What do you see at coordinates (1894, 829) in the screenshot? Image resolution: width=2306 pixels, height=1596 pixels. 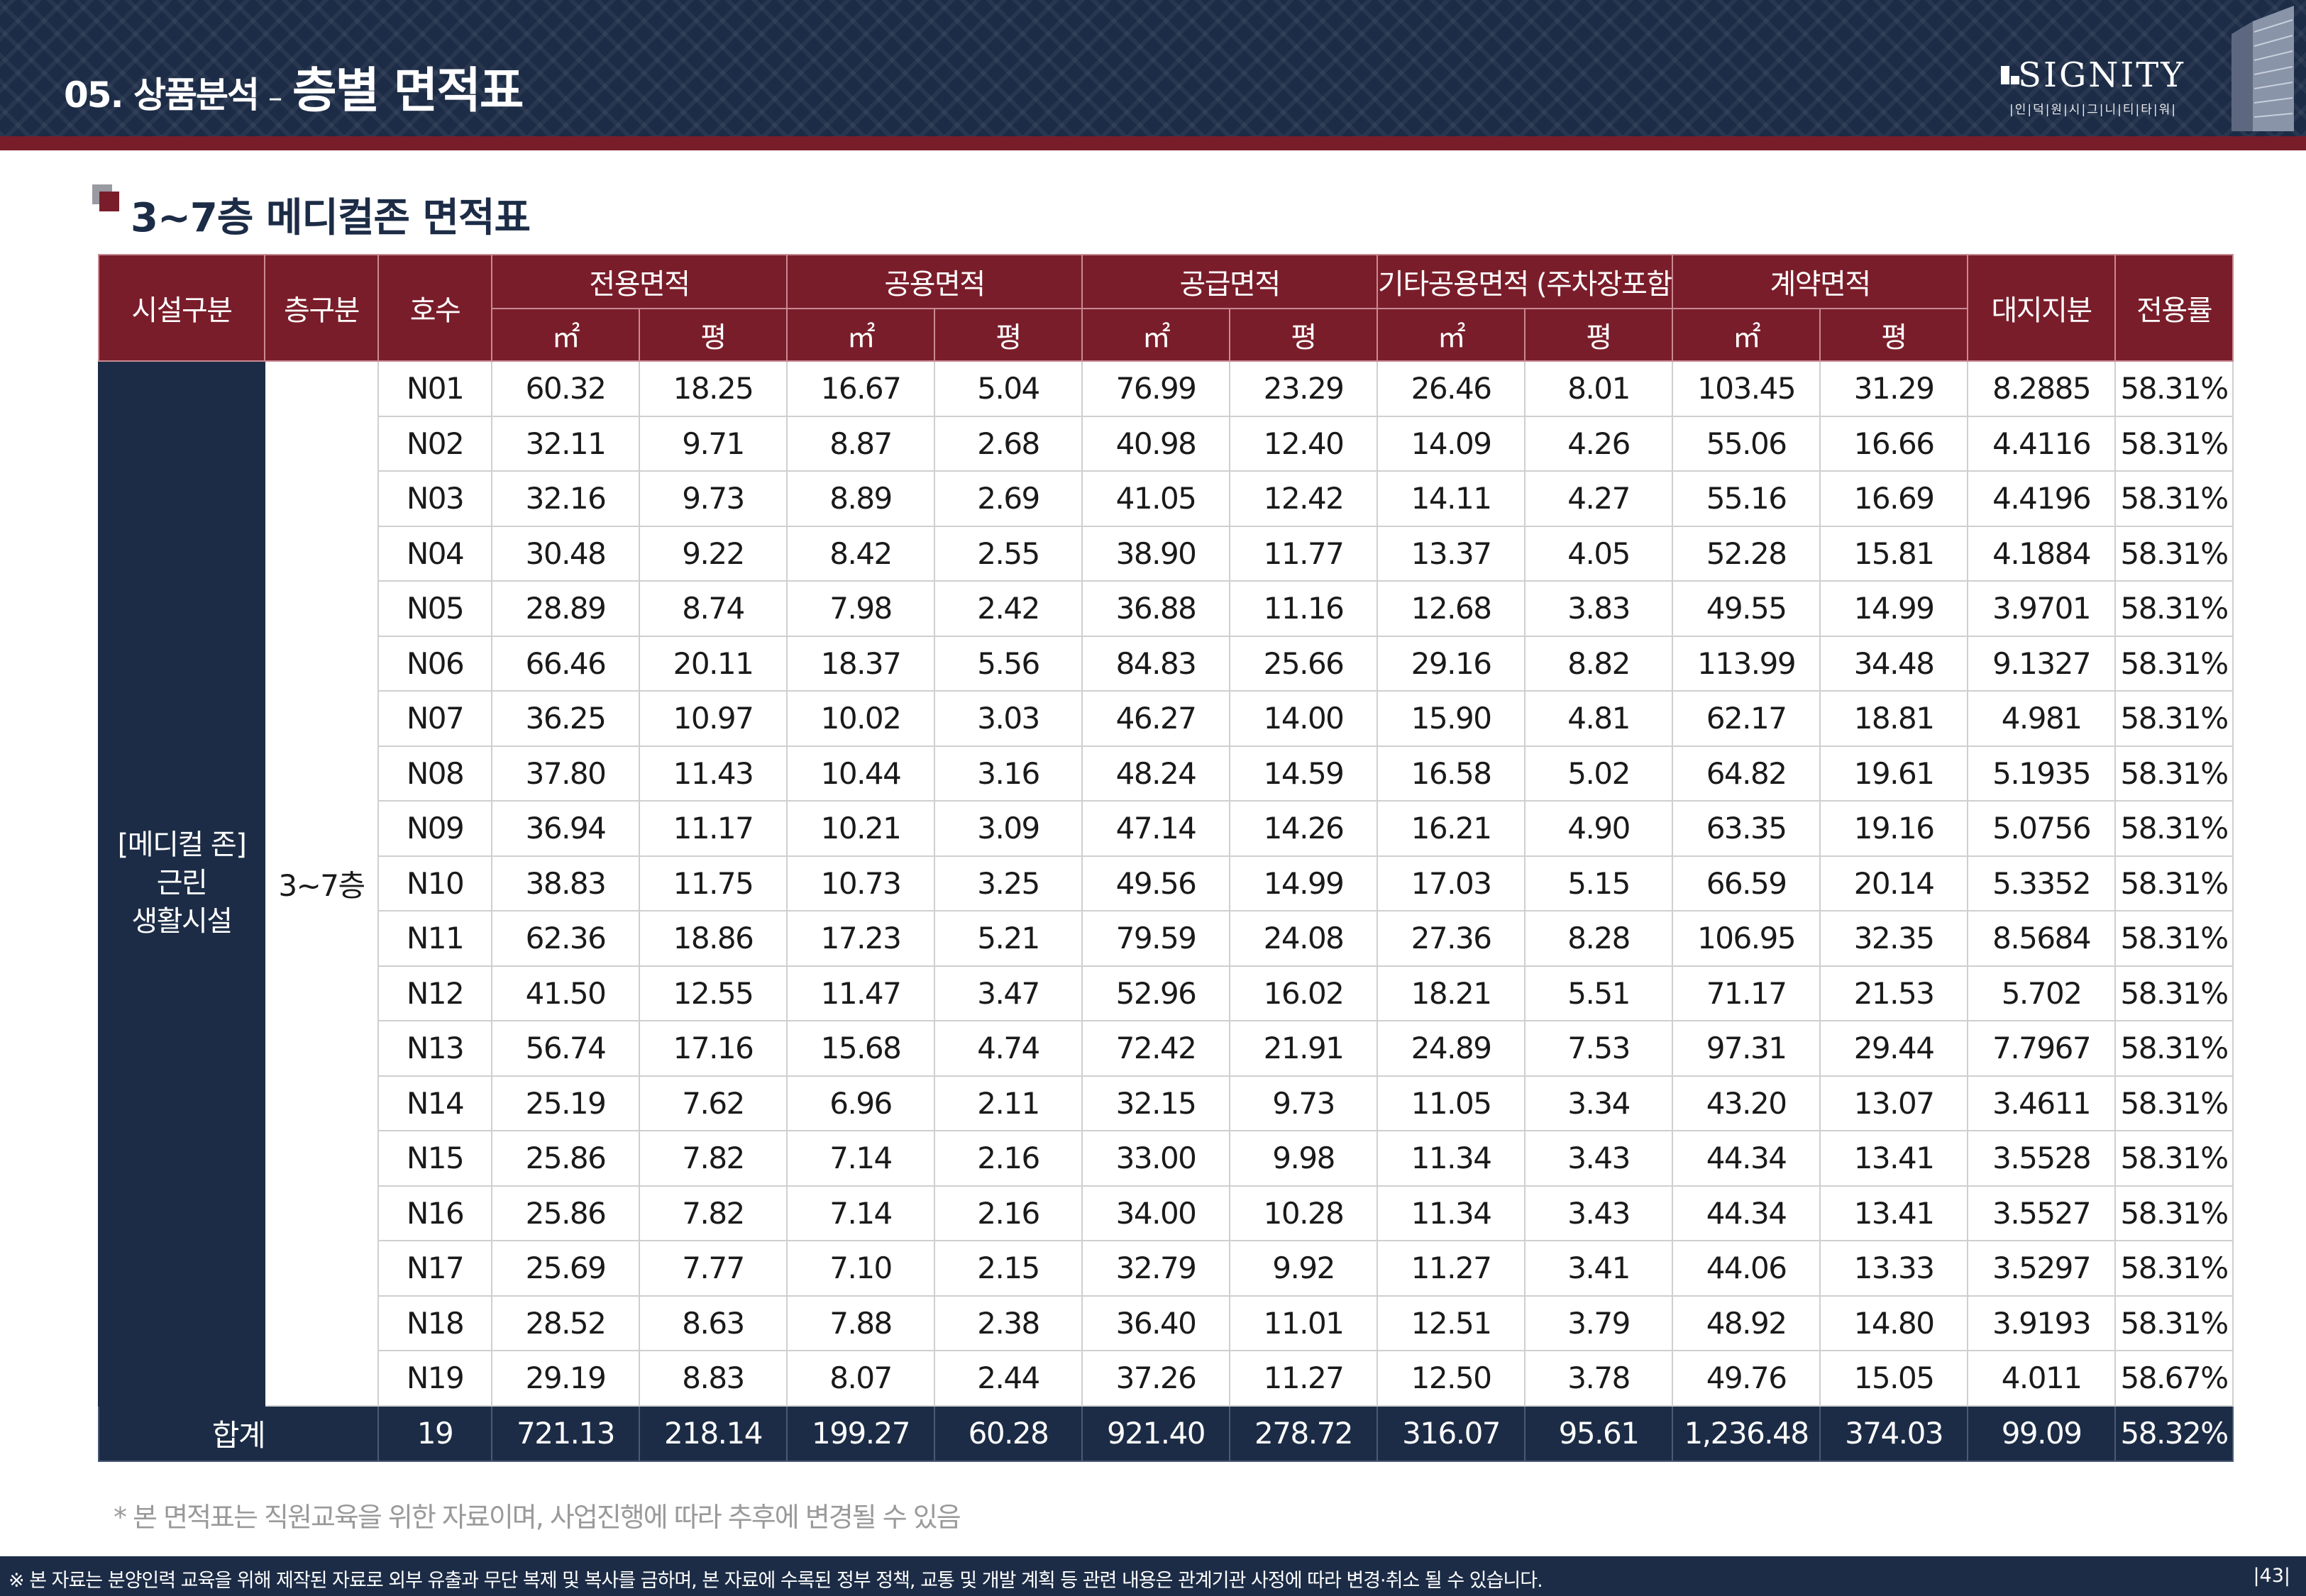 I see `value-cell: 19.16` at bounding box center [1894, 829].